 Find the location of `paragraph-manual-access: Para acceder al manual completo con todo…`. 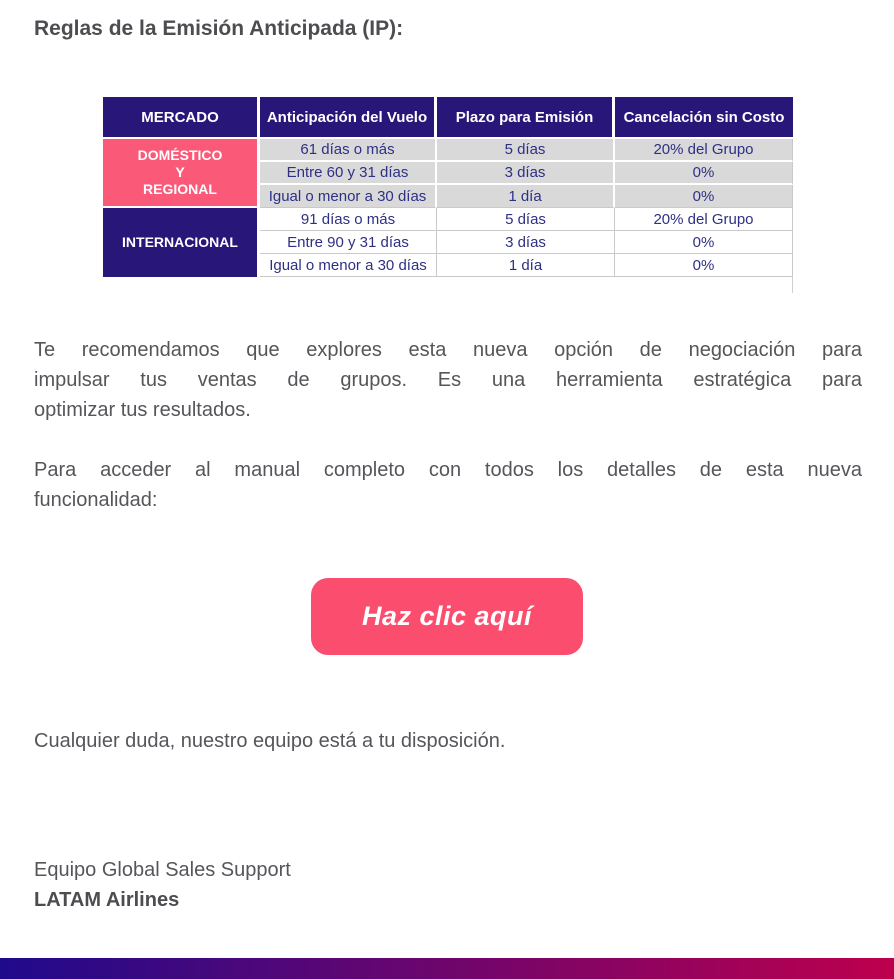

paragraph-manual-access: Para acceder al manual completo con todo… is located at coordinates (448, 485).